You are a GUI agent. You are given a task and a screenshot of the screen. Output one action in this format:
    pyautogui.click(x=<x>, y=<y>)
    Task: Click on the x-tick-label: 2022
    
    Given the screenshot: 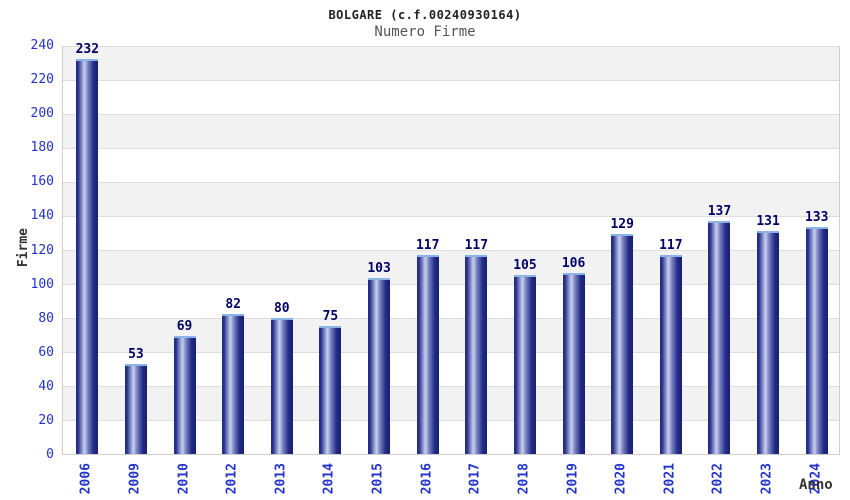 What is the action you would take?
    pyautogui.click(x=718, y=479)
    